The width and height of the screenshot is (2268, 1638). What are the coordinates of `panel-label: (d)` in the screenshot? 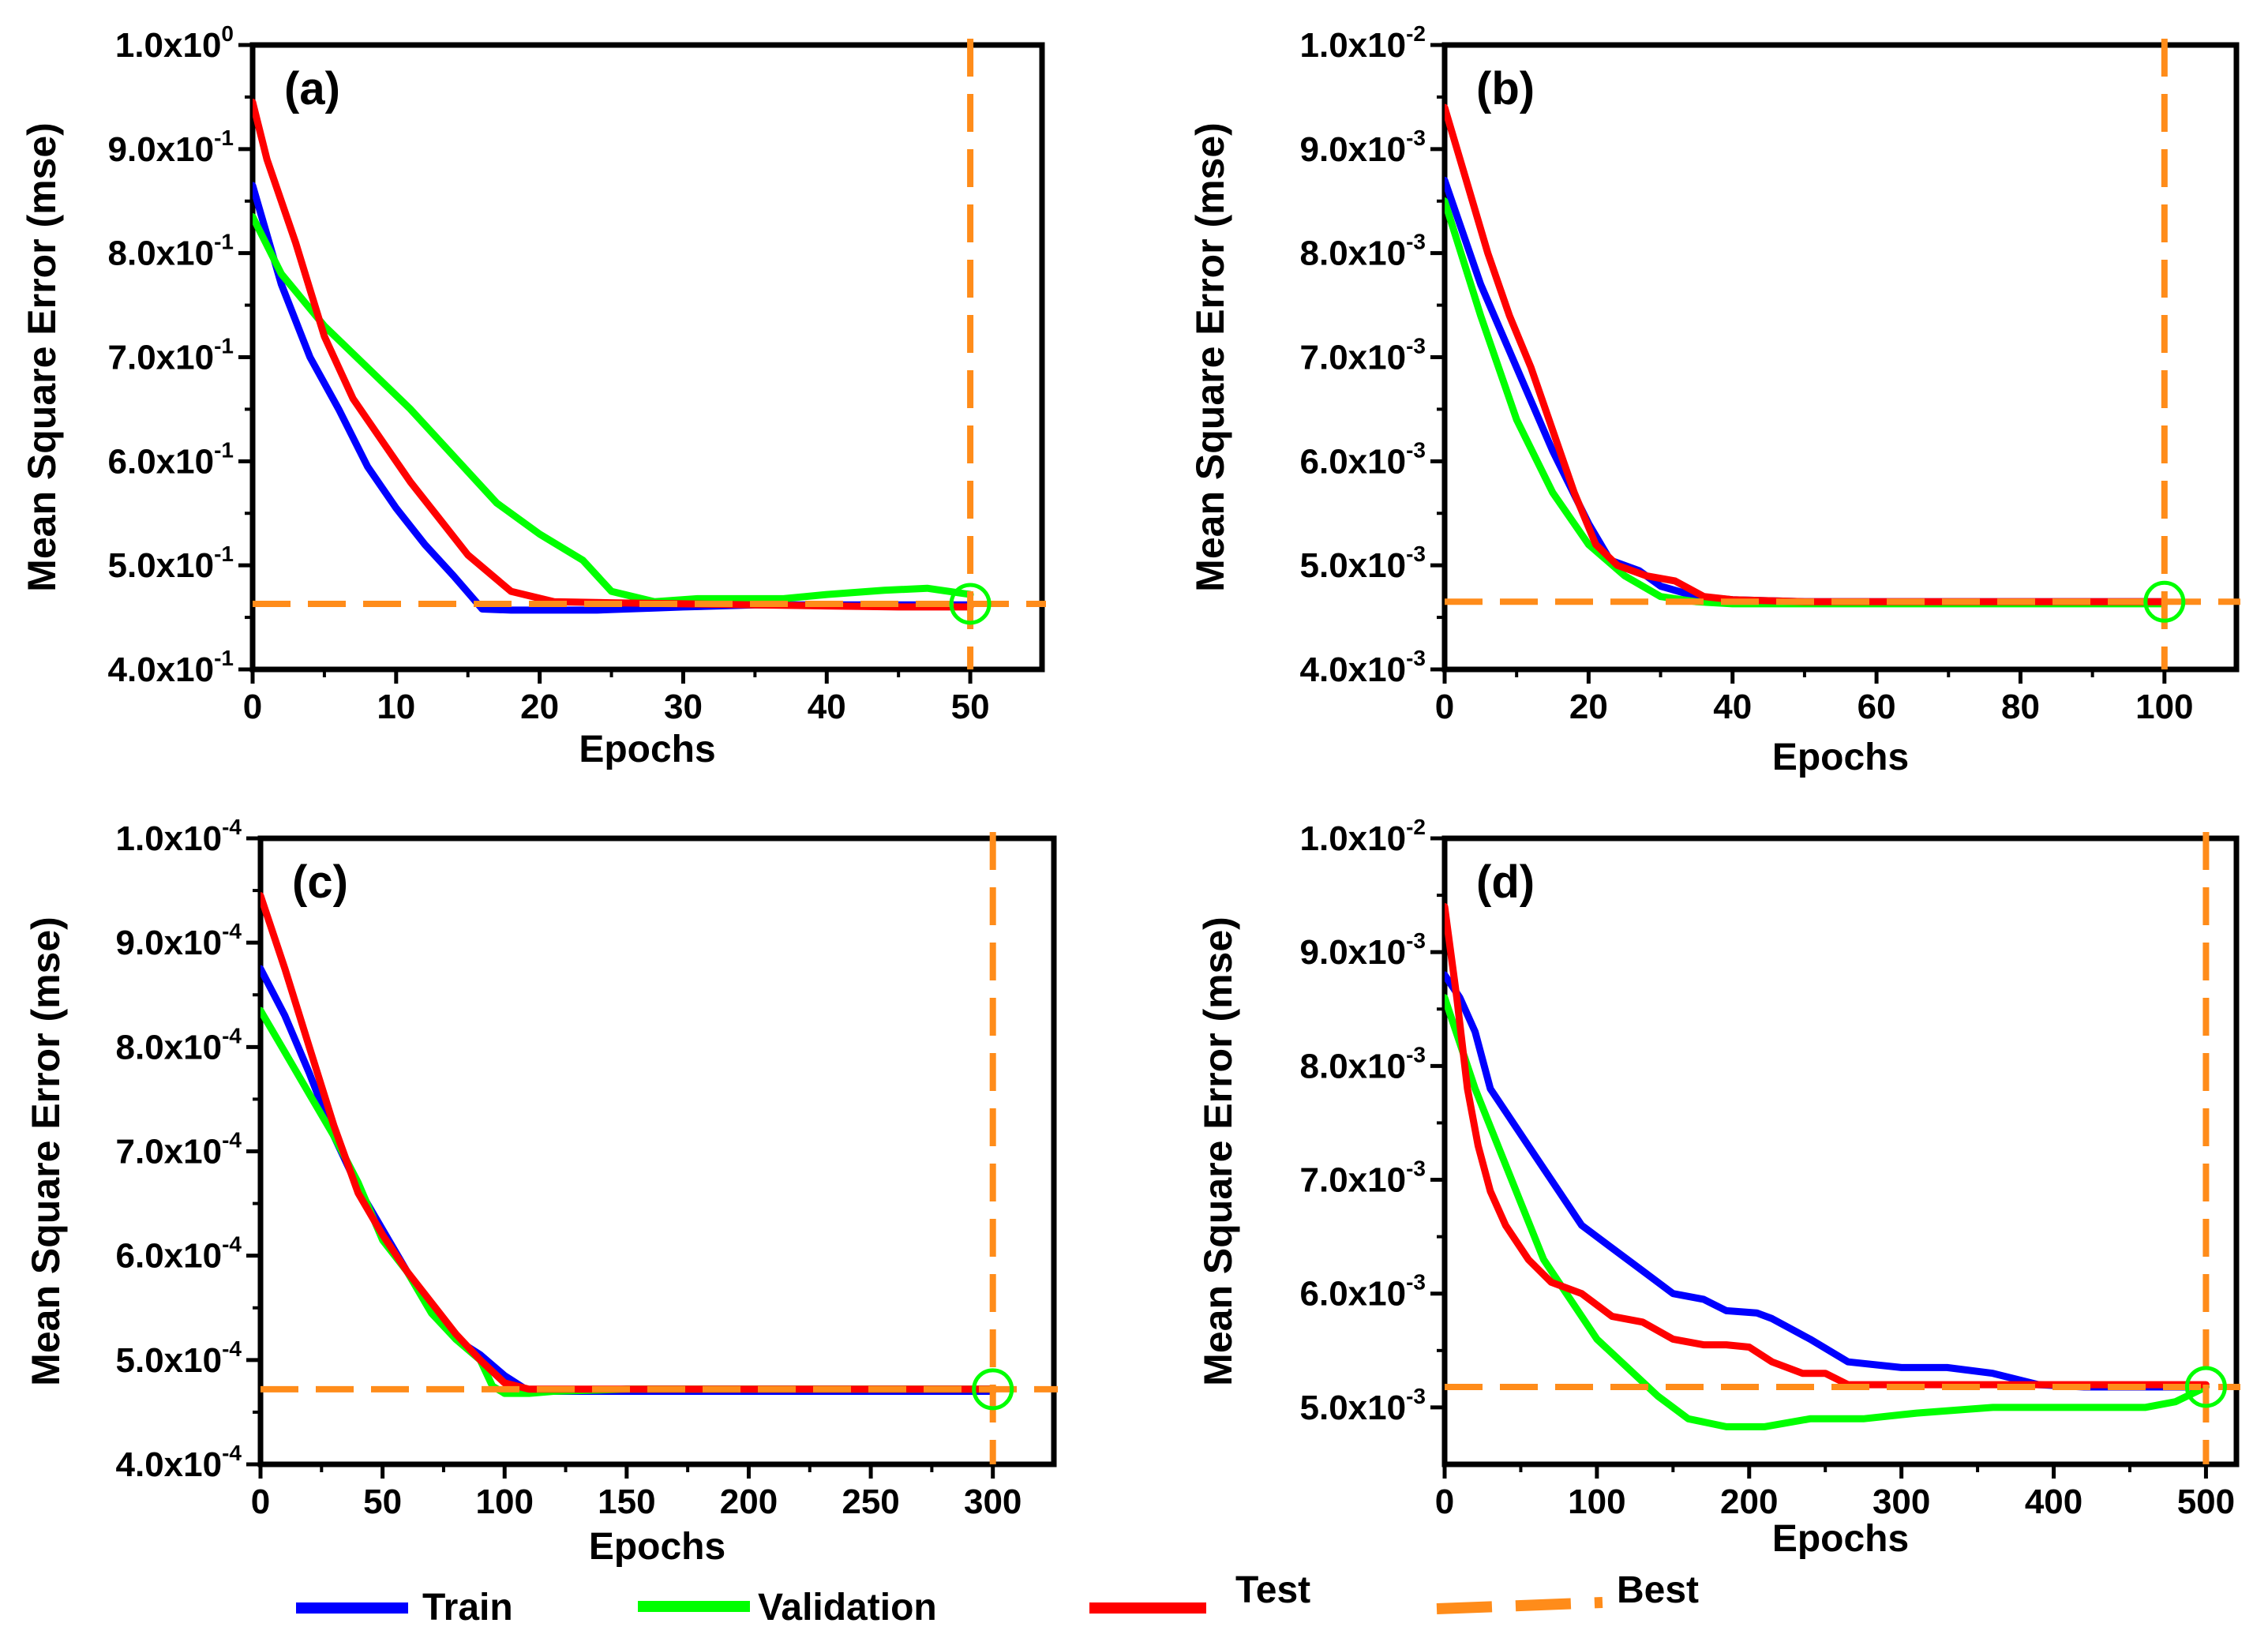 It's located at (1505, 882).